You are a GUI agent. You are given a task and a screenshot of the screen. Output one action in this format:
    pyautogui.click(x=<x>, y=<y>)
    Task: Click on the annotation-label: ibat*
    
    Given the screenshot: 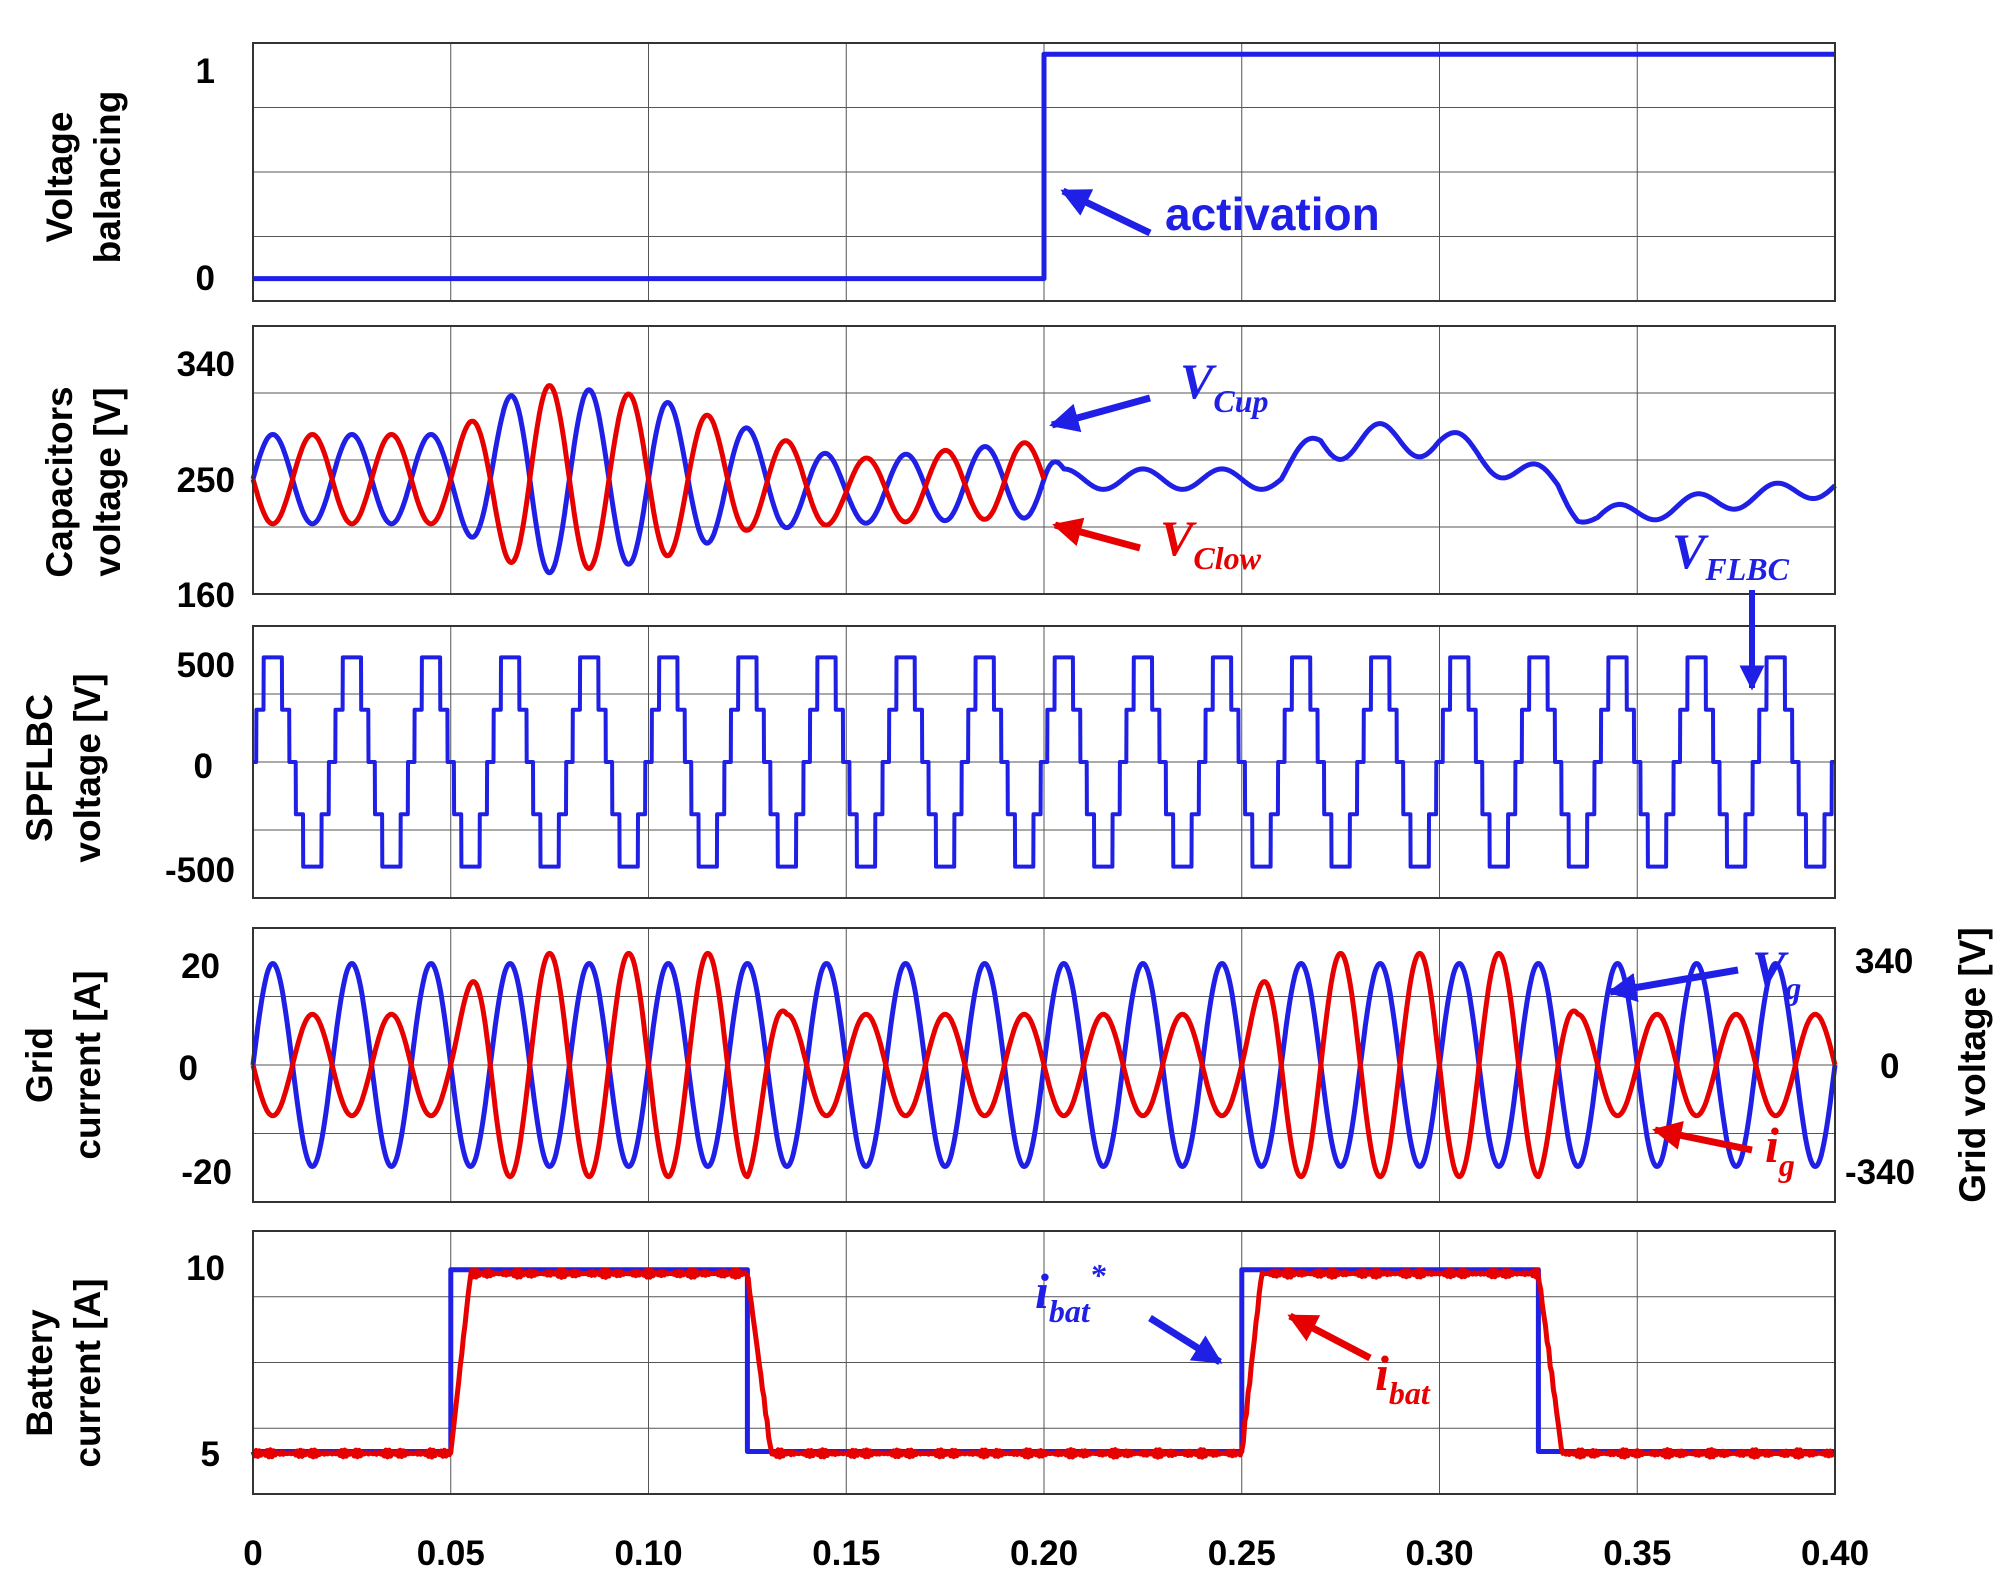 What is the action you would take?
    pyautogui.click(x=1071, y=1293)
    